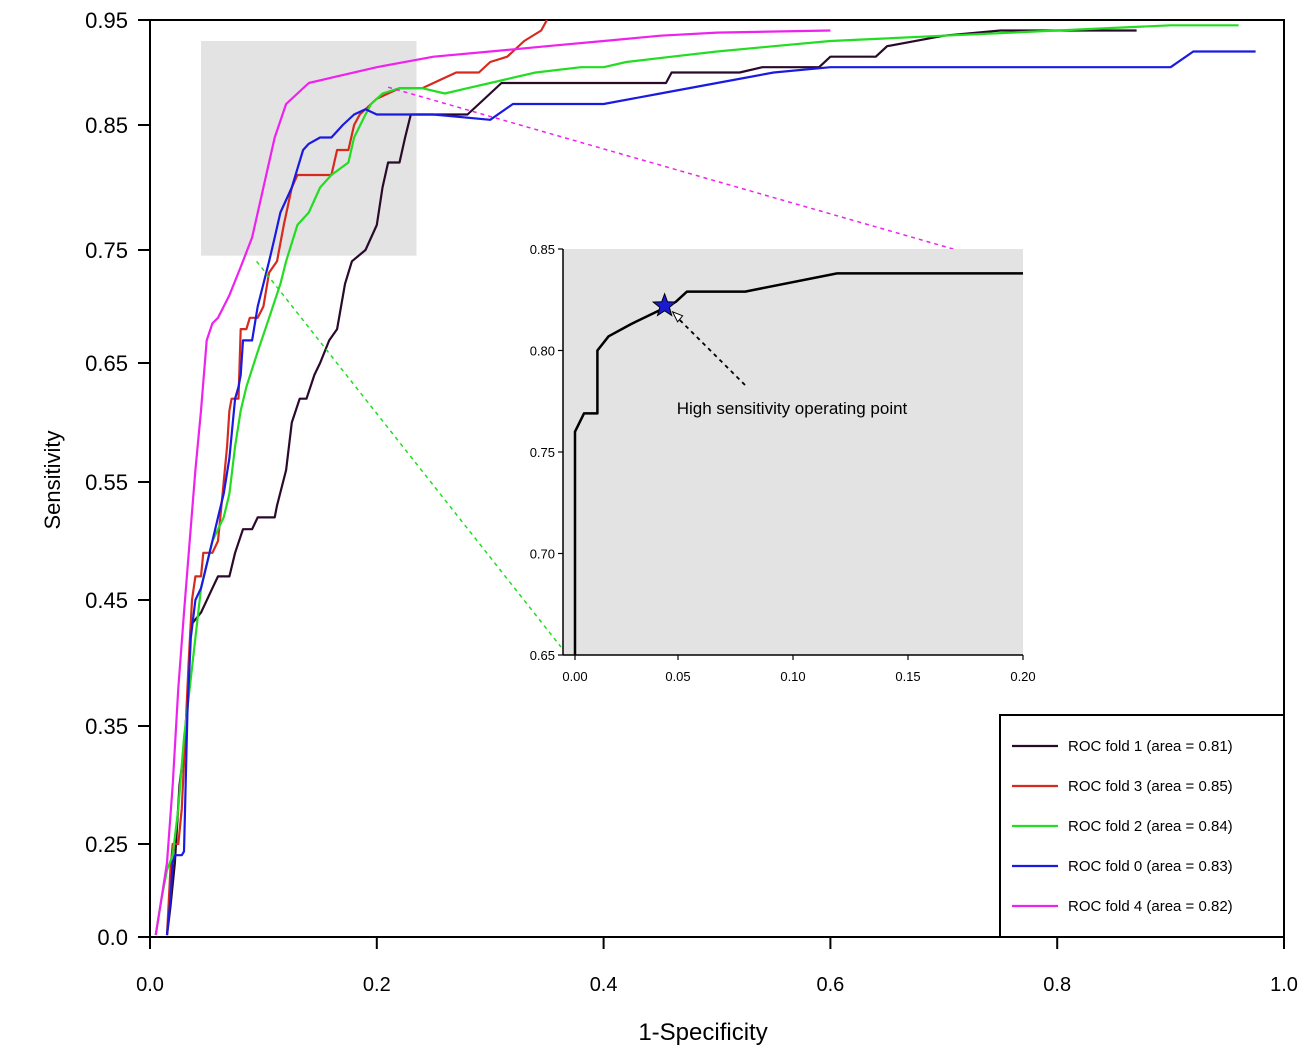 The height and width of the screenshot is (1051, 1304). Describe the element at coordinates (542, 249) in the screenshot. I see `inset-y-tick-label: 0.85` at that location.